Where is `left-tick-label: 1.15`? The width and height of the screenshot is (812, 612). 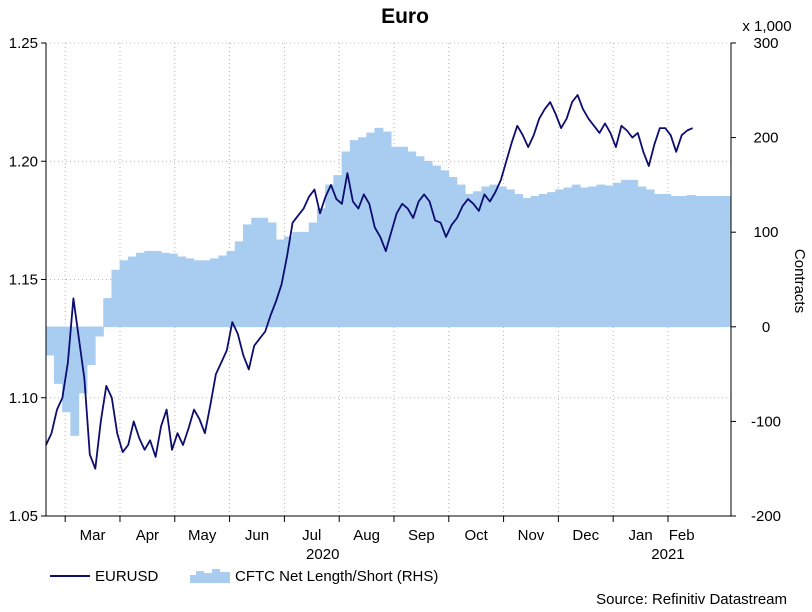
left-tick-label: 1.15 is located at coordinates (23, 280).